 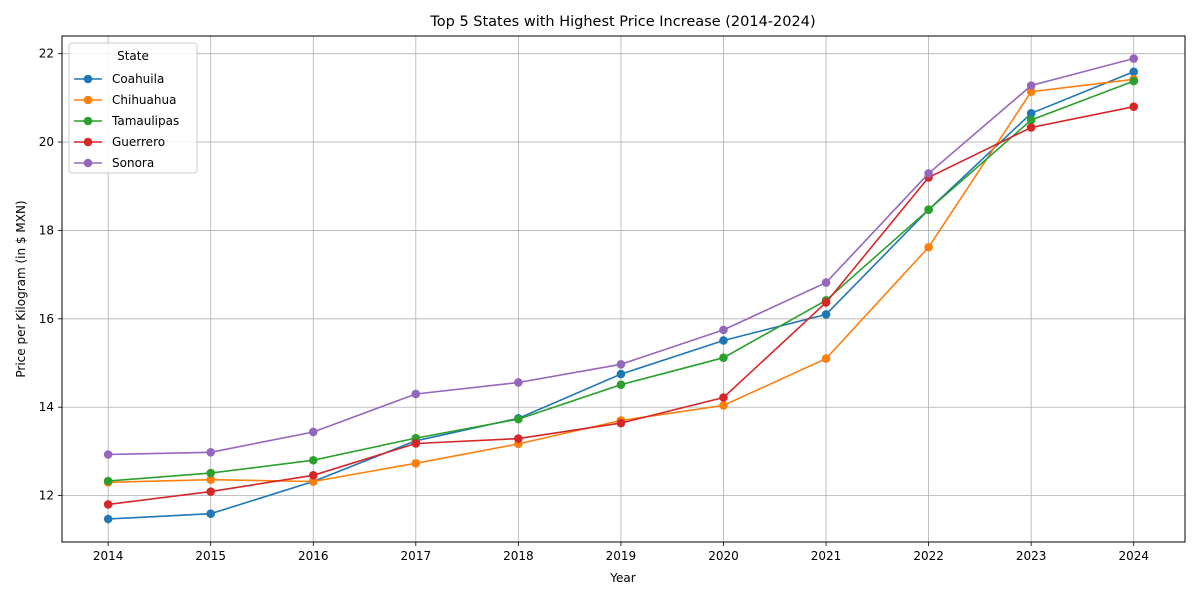 I want to click on y-tick-label: 18, so click(x=46, y=230).